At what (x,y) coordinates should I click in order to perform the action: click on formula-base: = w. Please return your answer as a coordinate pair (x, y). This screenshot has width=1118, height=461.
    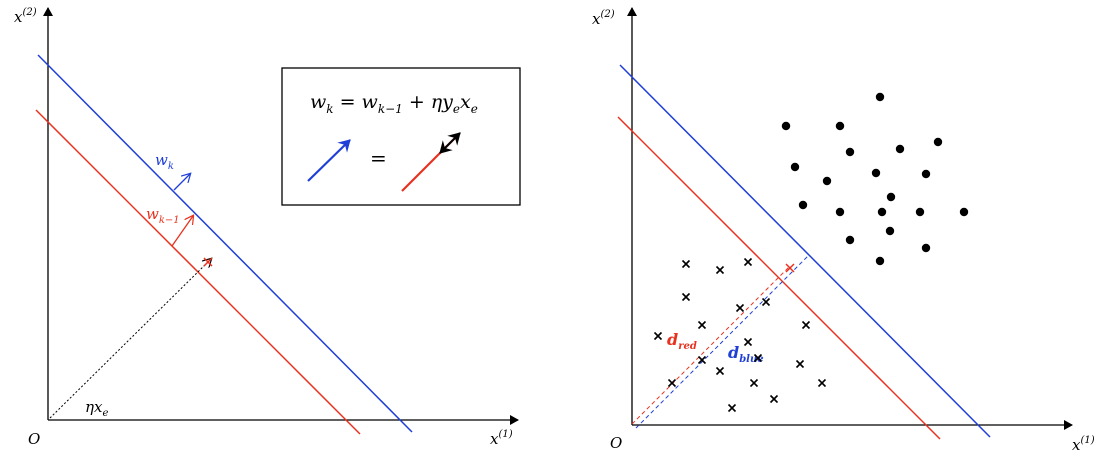
    Looking at the image, I should click on (356, 102).